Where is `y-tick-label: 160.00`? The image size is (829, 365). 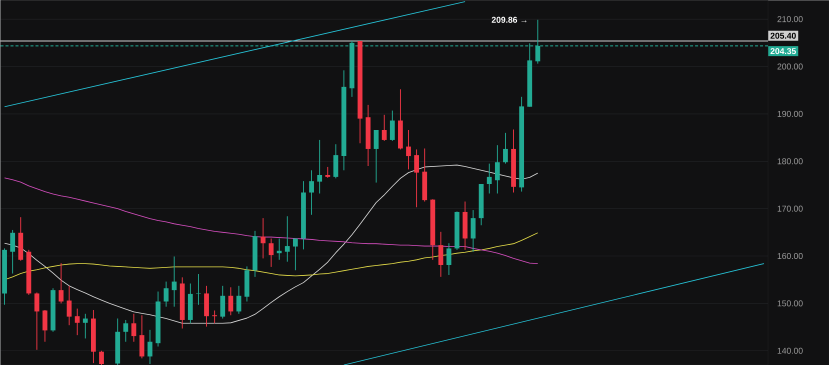
y-tick-label: 160.00 is located at coordinates (790, 255).